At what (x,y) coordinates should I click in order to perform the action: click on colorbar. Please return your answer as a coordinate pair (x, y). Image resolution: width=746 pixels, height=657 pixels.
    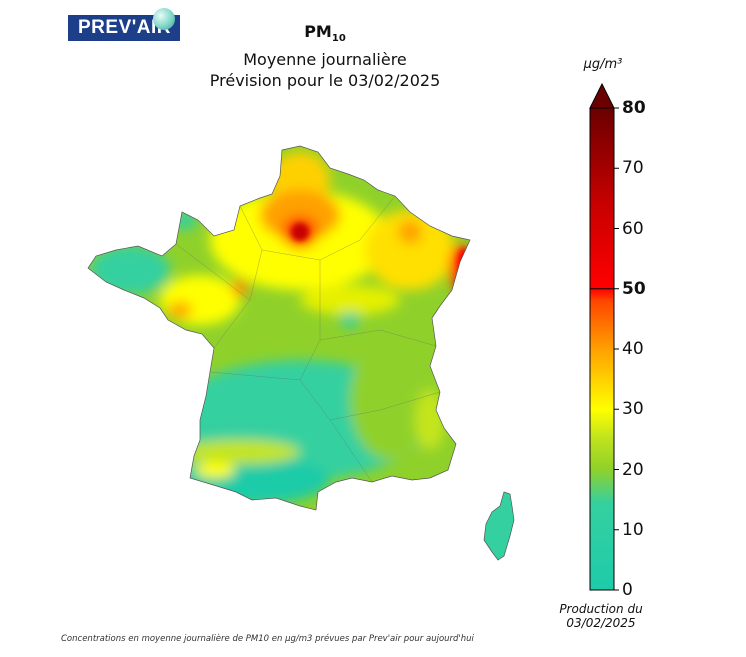
    Looking at the image, I should click on (604, 336).